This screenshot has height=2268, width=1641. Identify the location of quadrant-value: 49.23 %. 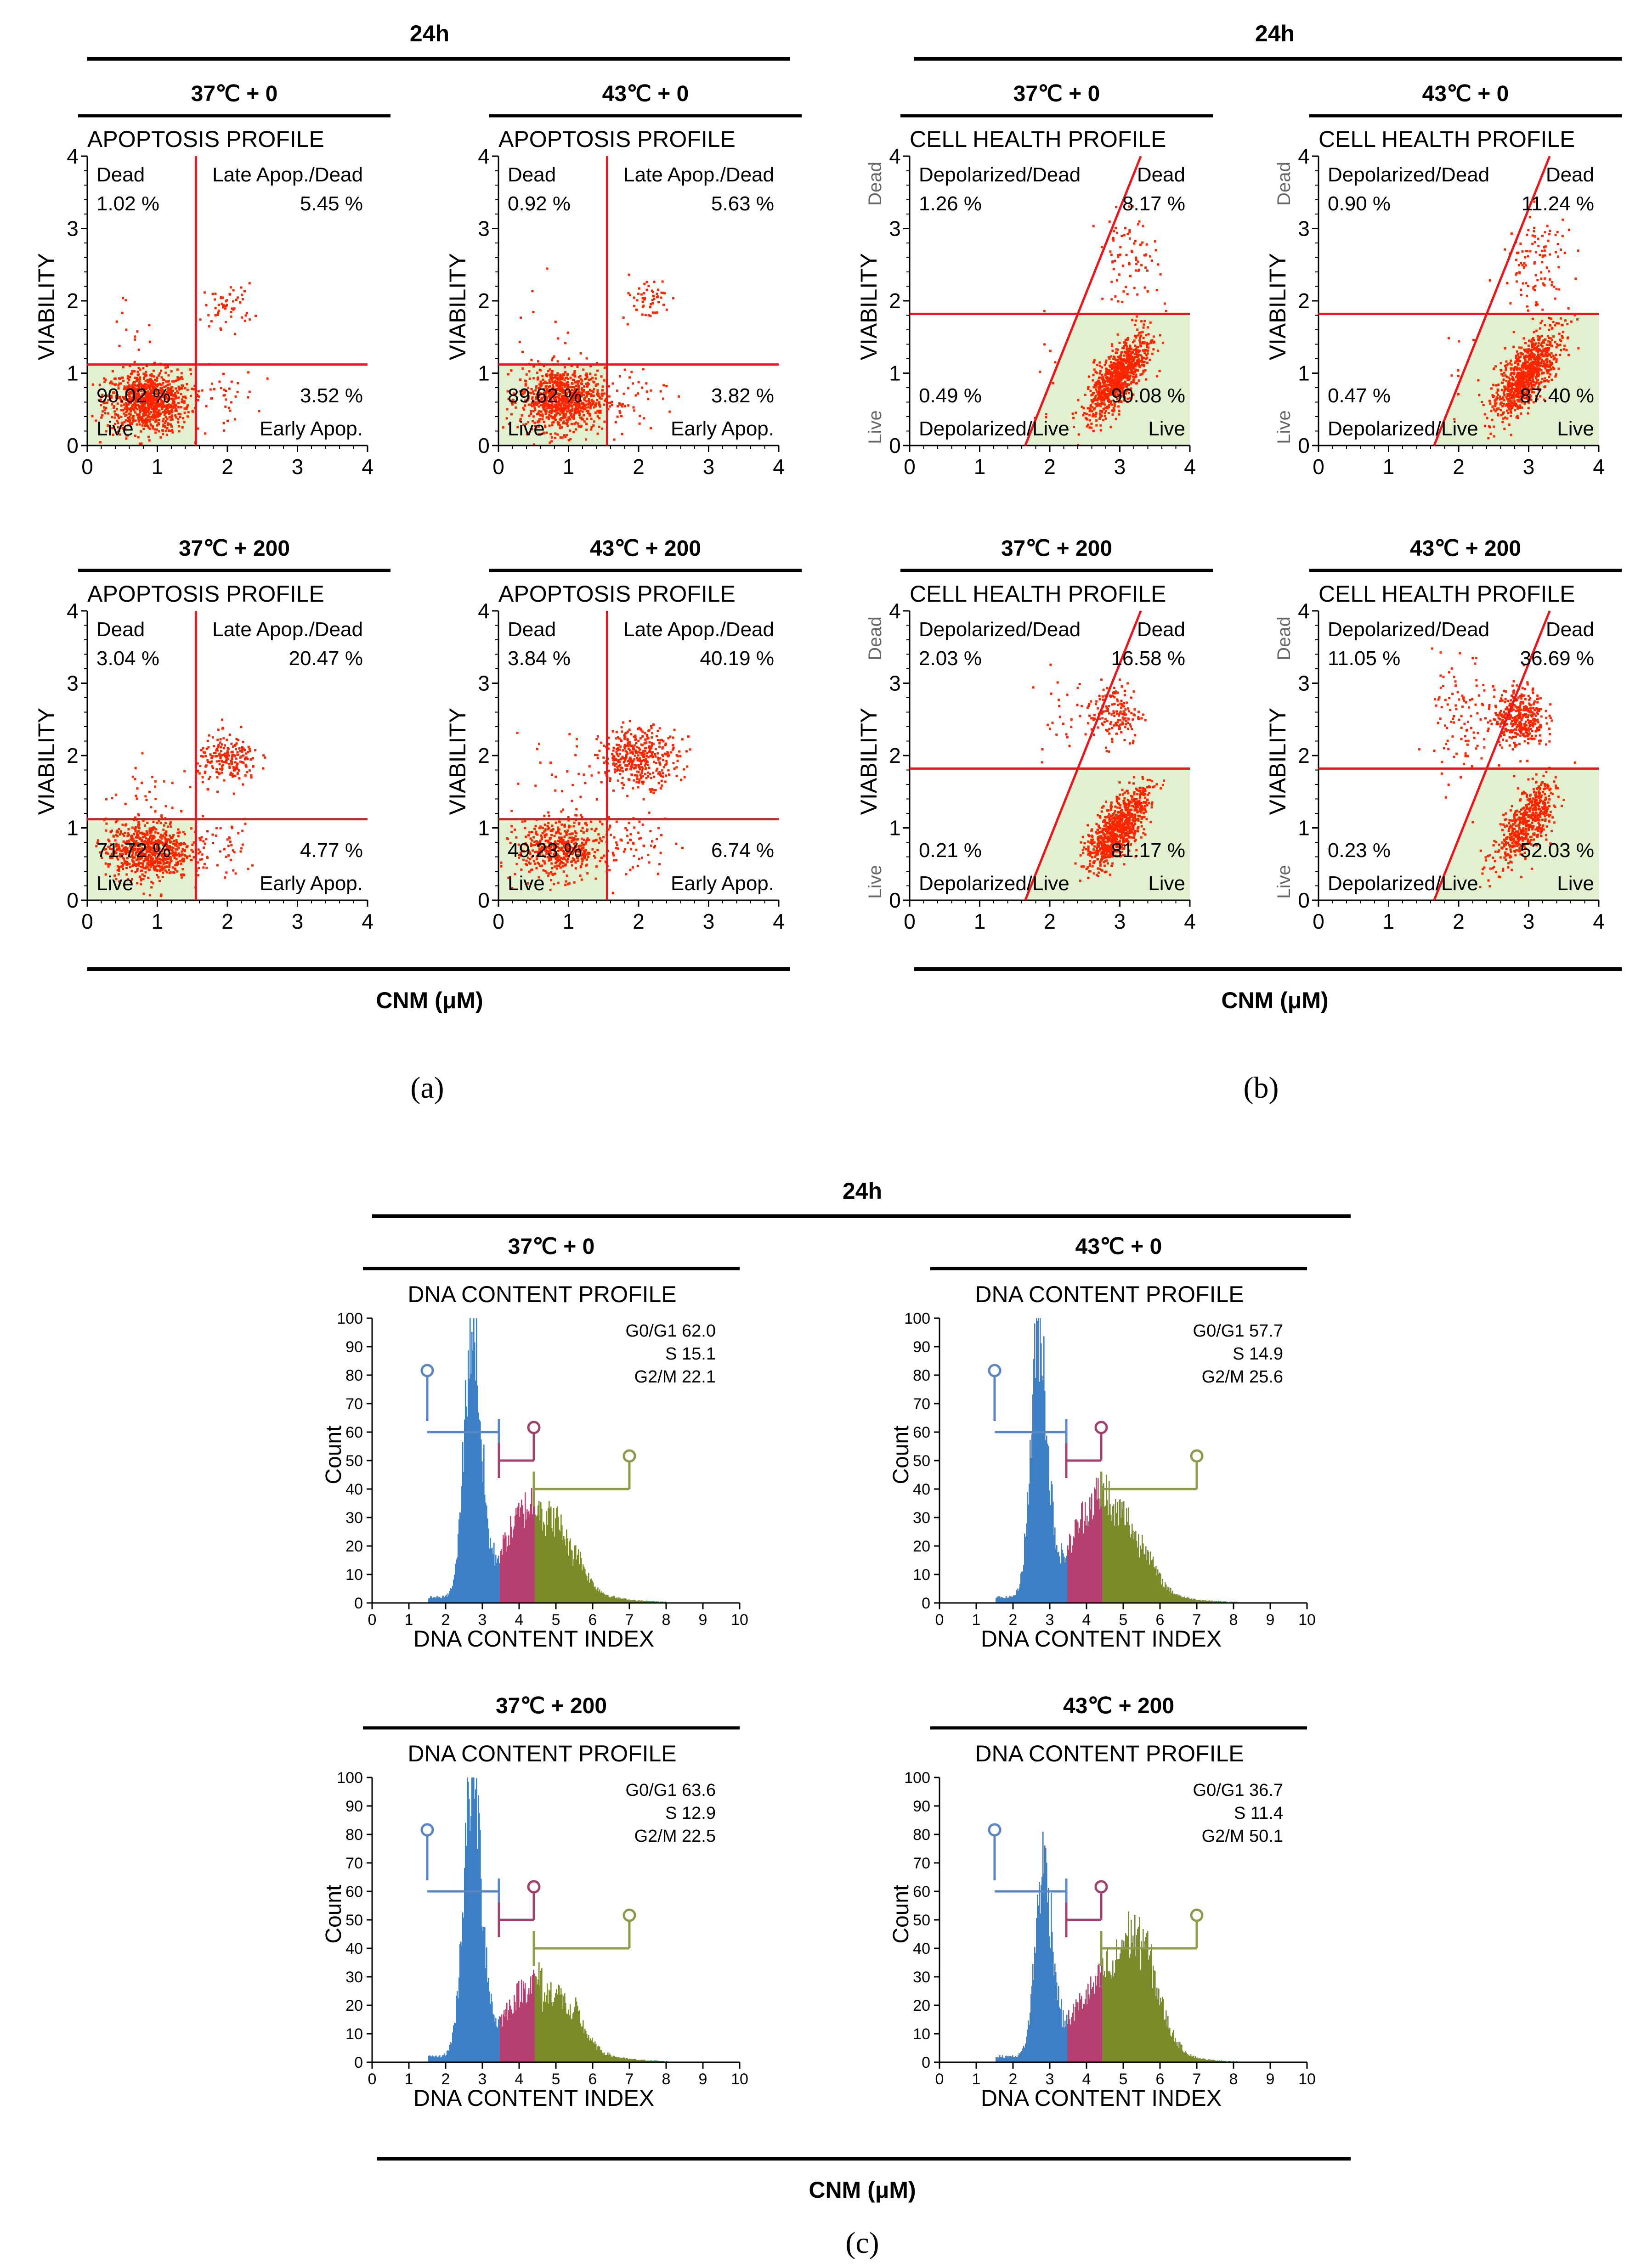
(545, 850).